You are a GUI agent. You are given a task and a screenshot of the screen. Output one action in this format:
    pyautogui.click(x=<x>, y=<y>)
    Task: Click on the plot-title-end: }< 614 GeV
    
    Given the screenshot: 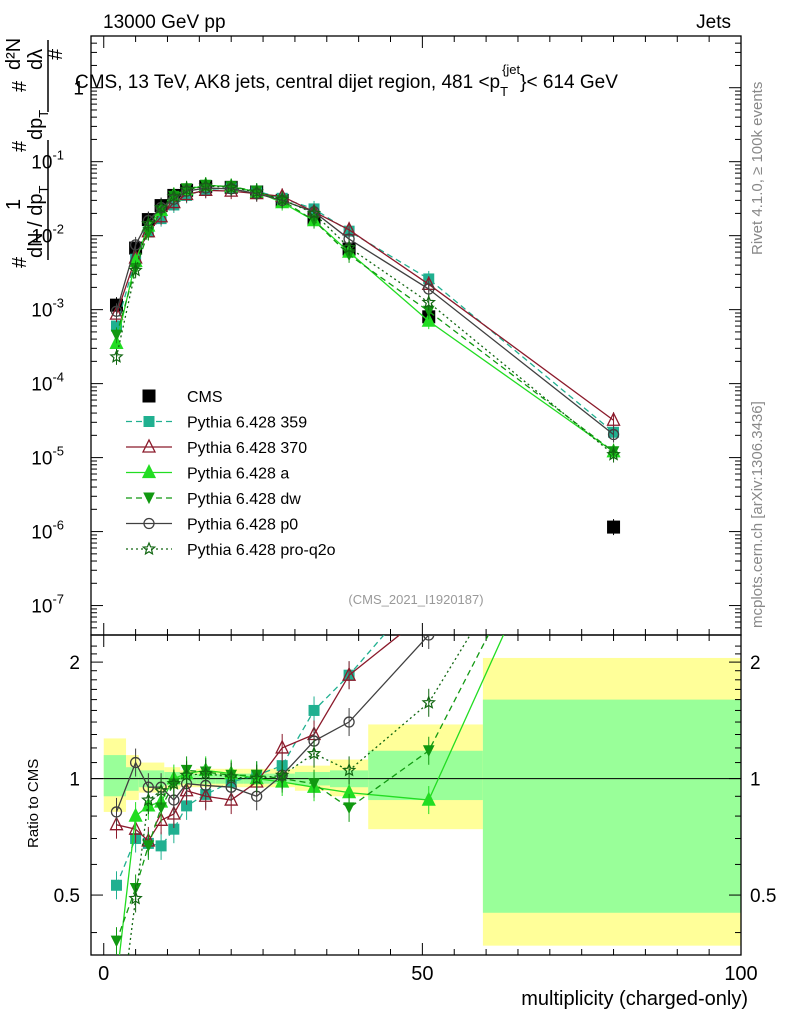 What is the action you would take?
    pyautogui.click(x=569, y=82)
    